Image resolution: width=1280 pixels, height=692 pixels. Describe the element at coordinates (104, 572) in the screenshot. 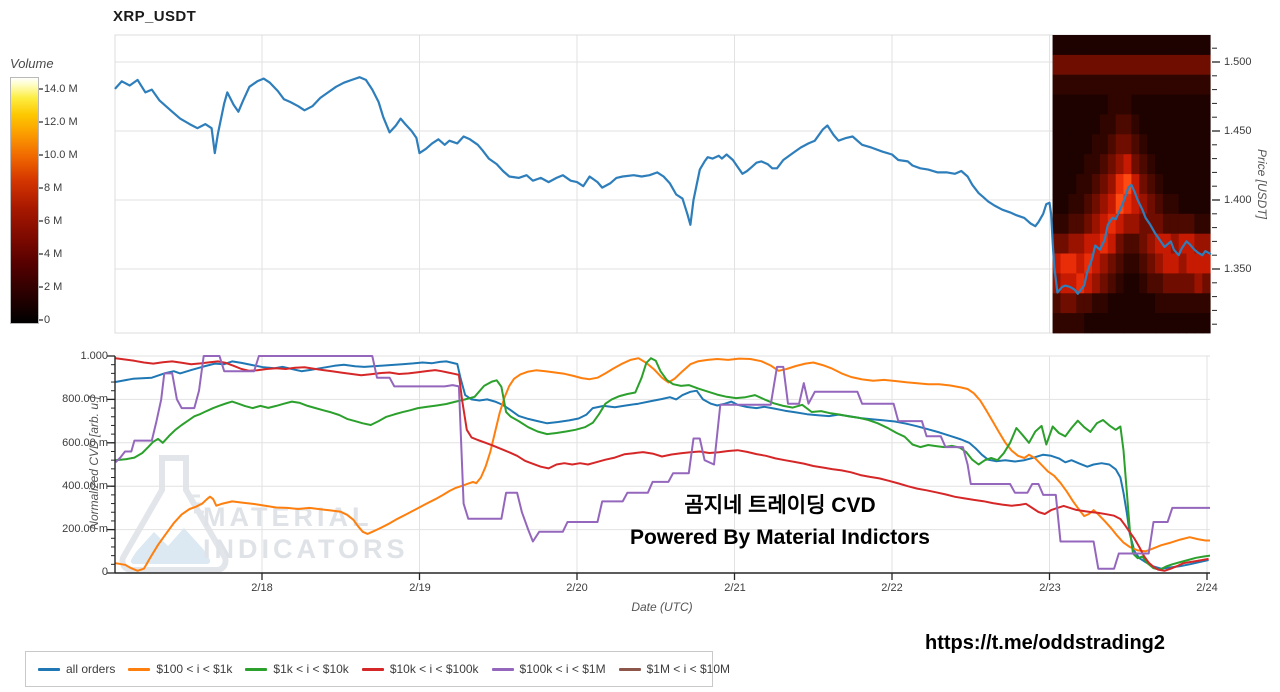

I see `cvd-tick: 0` at that location.